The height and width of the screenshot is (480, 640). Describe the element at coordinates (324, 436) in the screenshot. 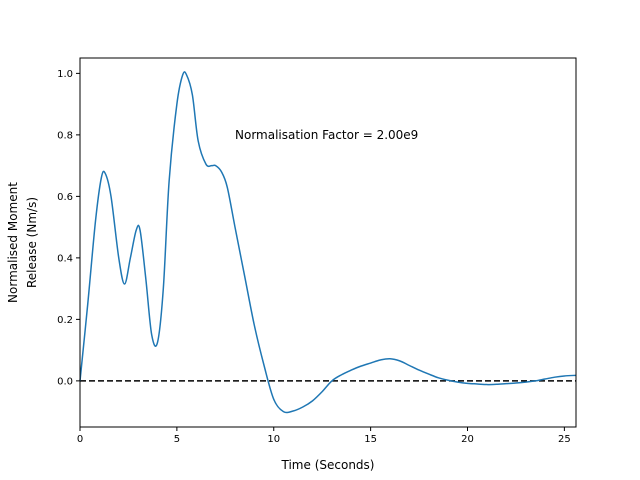

I see `x-axis-ticks: 0 5 10 15 20 25` at that location.